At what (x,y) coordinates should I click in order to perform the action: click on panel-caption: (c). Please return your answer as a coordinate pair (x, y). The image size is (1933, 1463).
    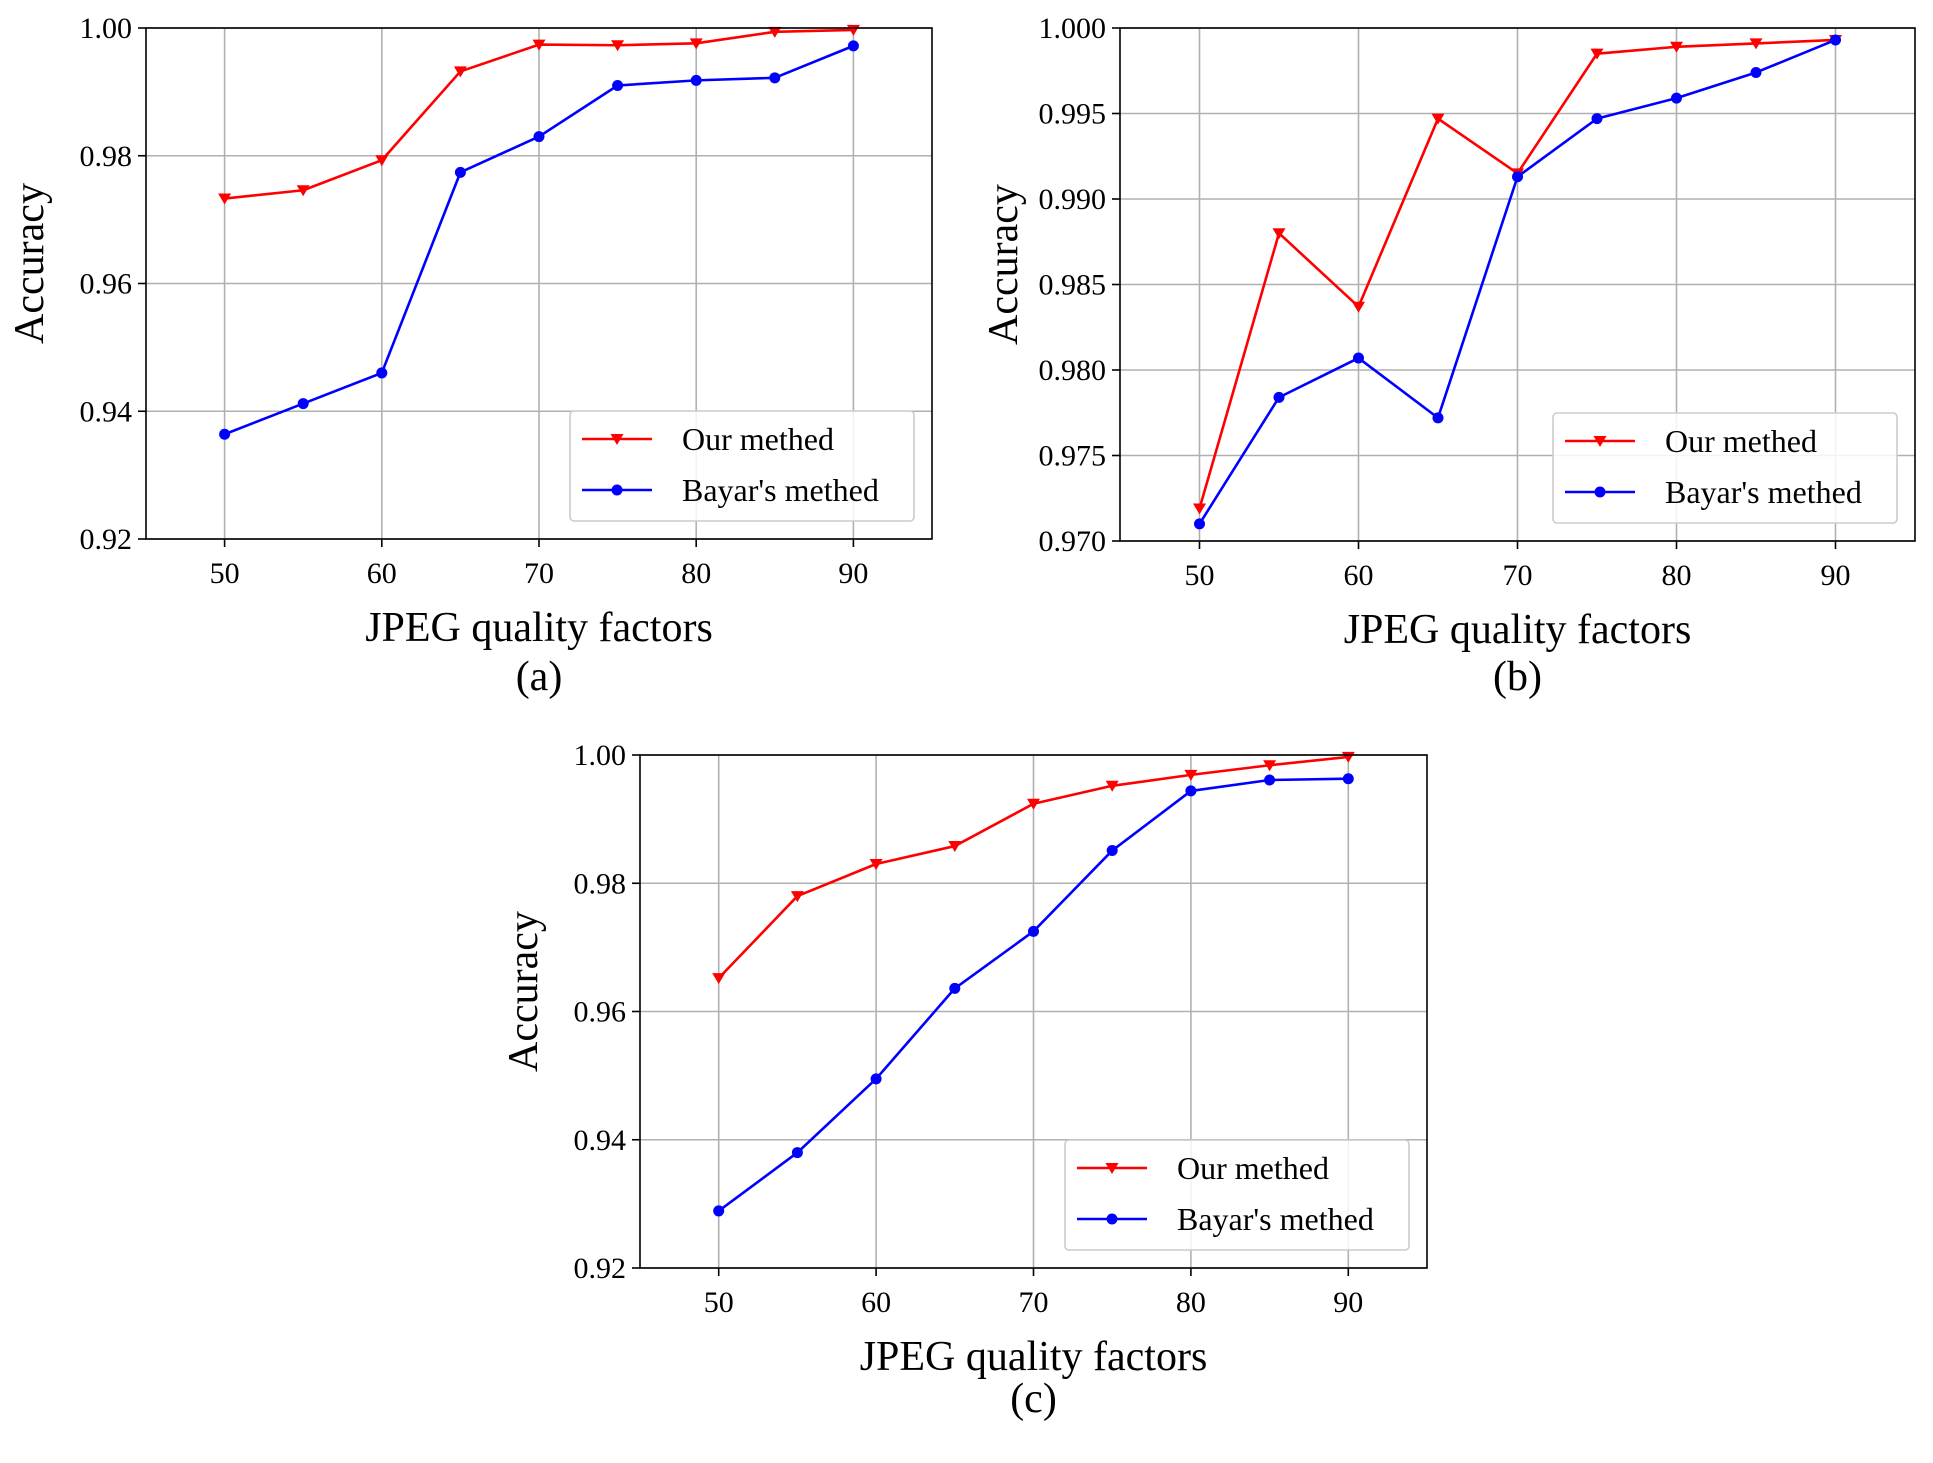
    Looking at the image, I should click on (1033, 1399).